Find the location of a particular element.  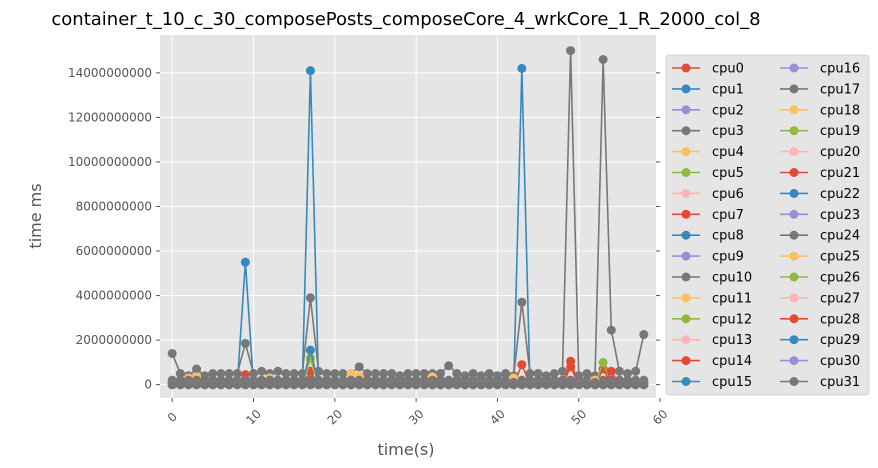

legend-label: cpu12 is located at coordinates (732, 319).